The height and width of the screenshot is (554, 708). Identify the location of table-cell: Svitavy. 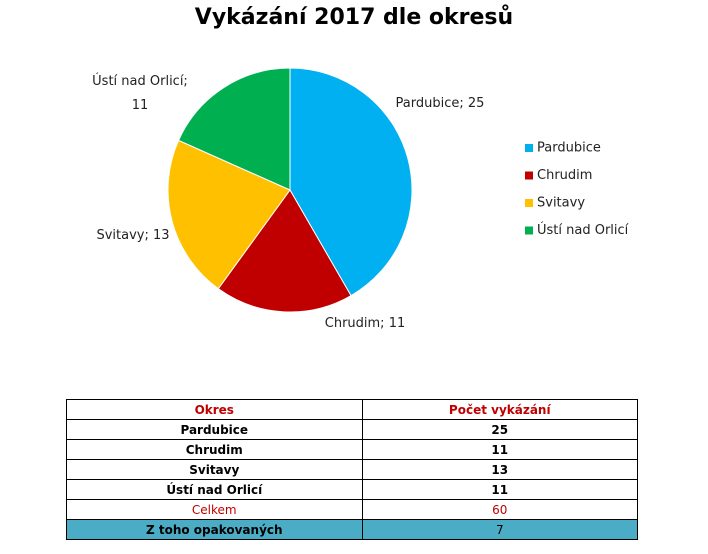
(214, 469).